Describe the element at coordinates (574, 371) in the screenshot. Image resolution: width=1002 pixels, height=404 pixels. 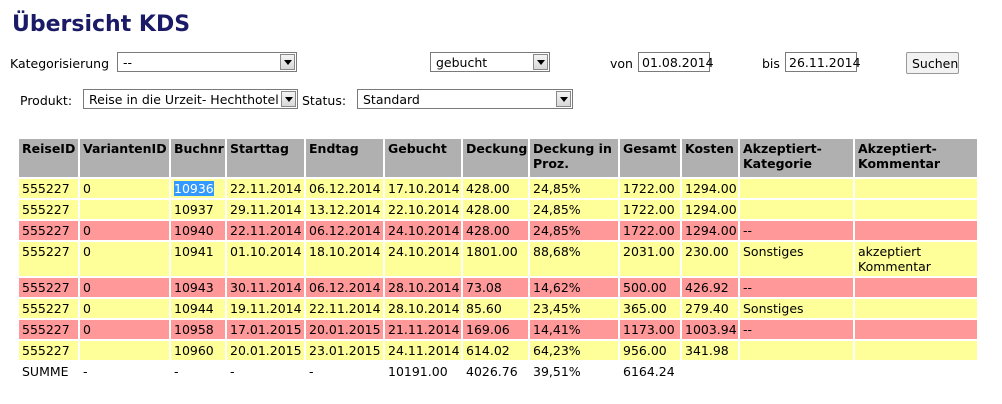
I see `total-cell: 39,51%` at that location.